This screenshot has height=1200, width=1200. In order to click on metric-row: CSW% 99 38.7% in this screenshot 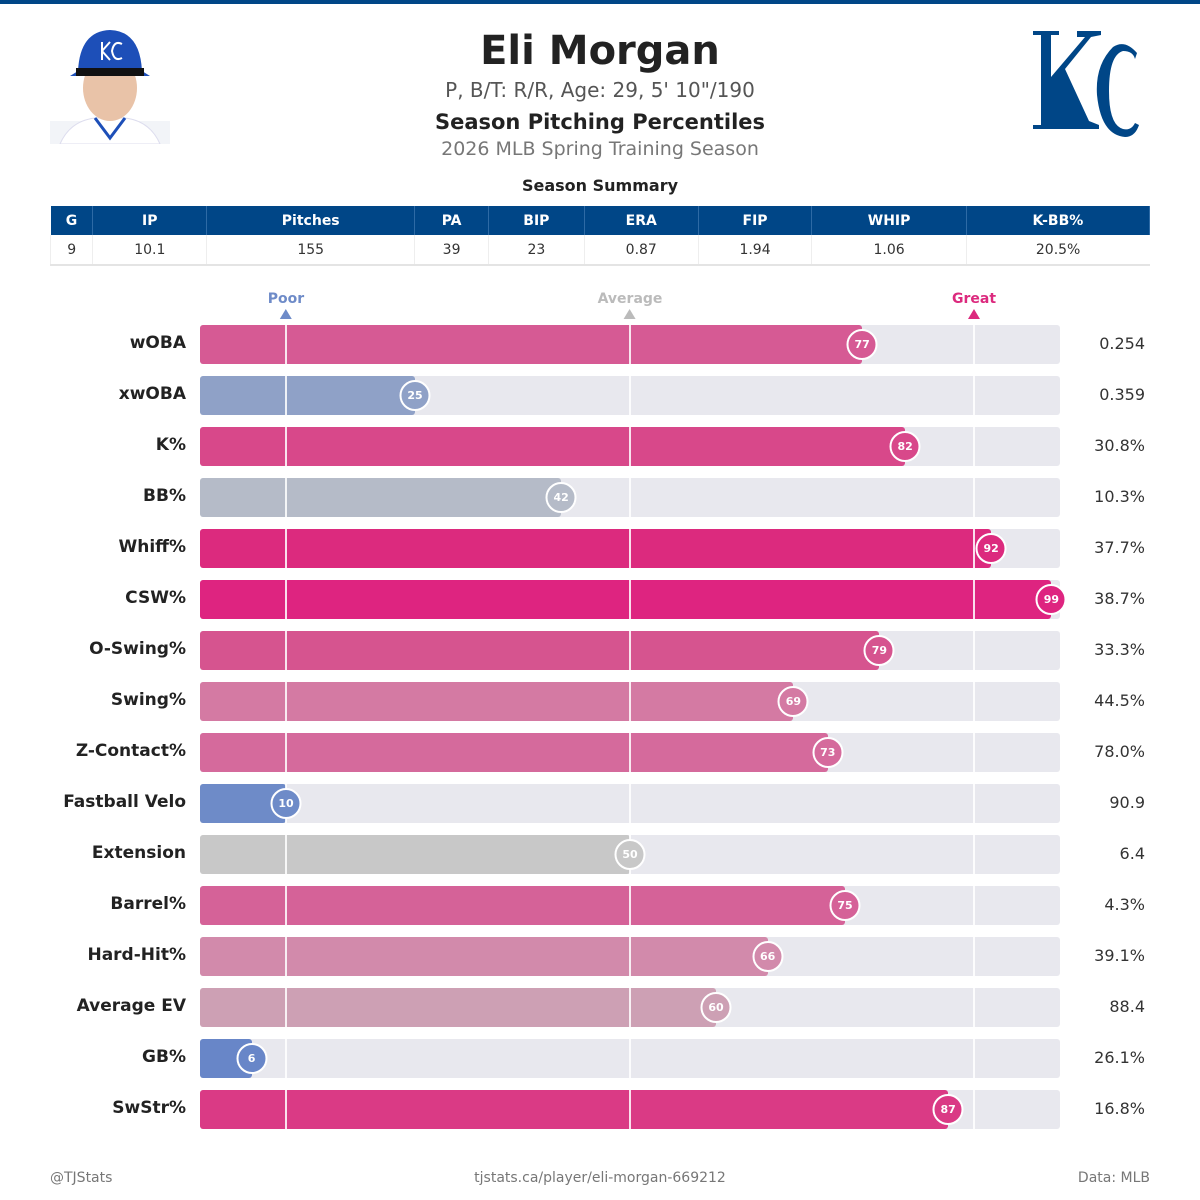, I will do `click(600, 599)`.